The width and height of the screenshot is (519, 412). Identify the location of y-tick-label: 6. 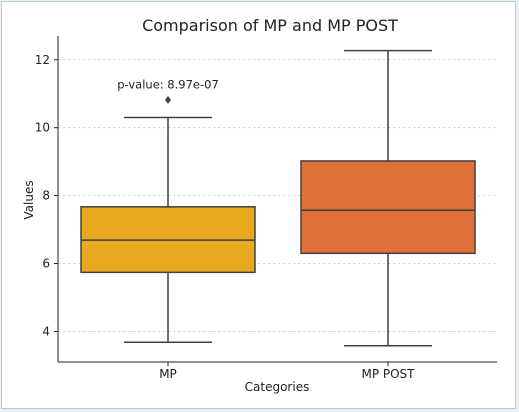
(46, 264).